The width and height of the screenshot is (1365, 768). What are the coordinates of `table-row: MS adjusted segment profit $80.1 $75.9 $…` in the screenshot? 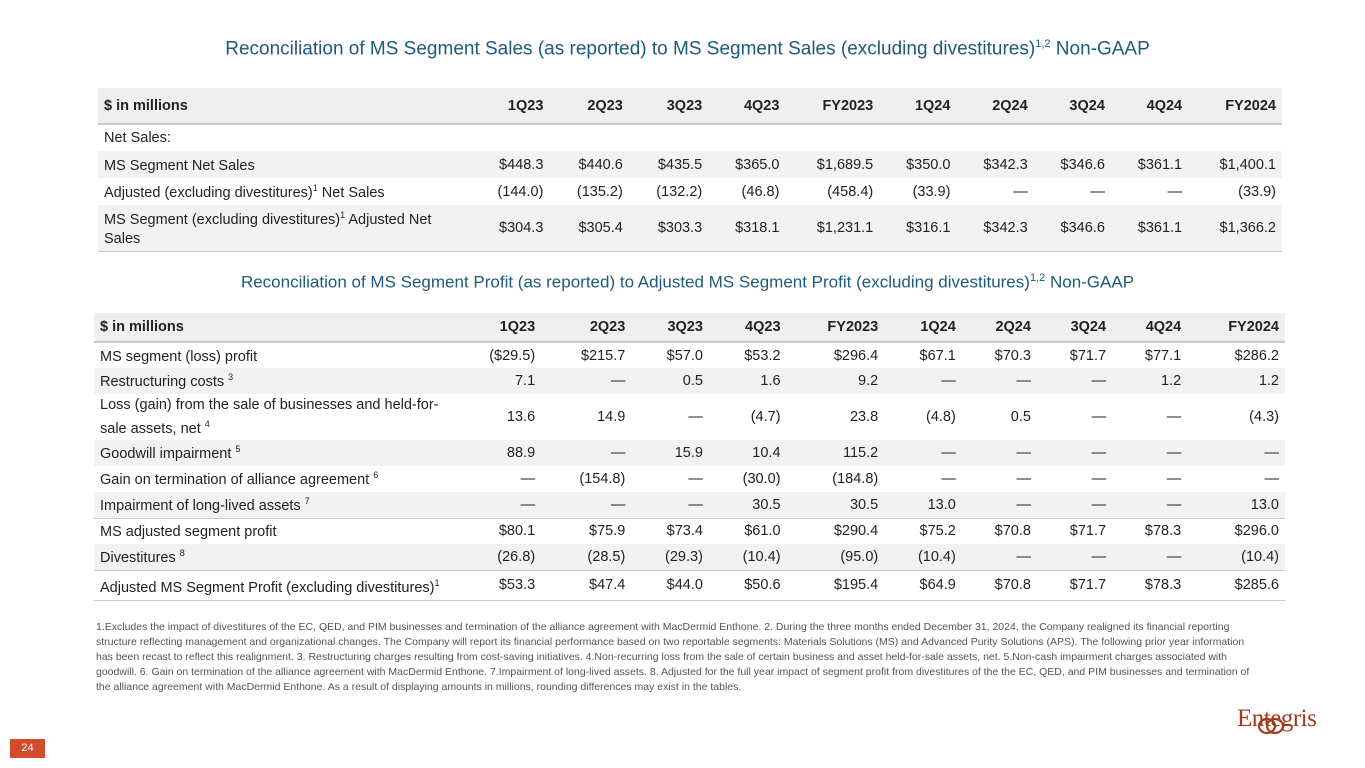 It's located at (689, 531).